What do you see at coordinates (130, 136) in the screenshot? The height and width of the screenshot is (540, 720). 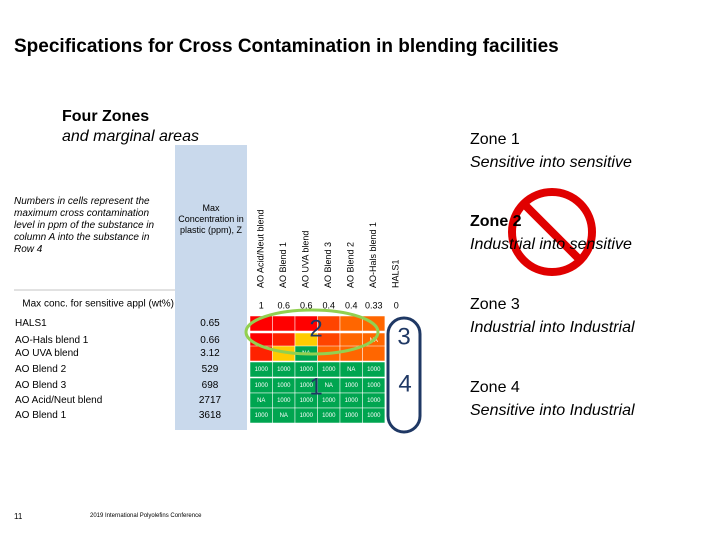 I see `subtitle-sub: and marginal areas` at bounding box center [130, 136].